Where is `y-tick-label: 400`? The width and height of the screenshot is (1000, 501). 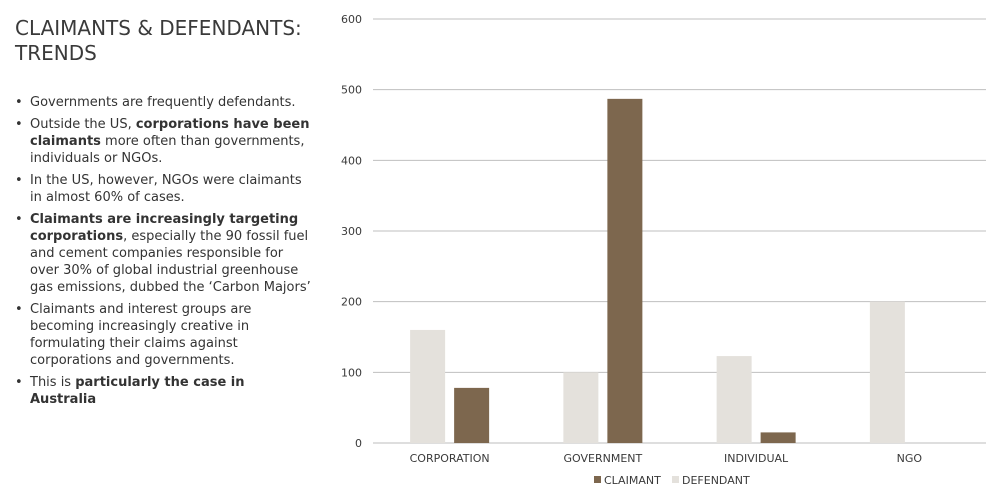 y-tick-label: 400 is located at coordinates (351, 160).